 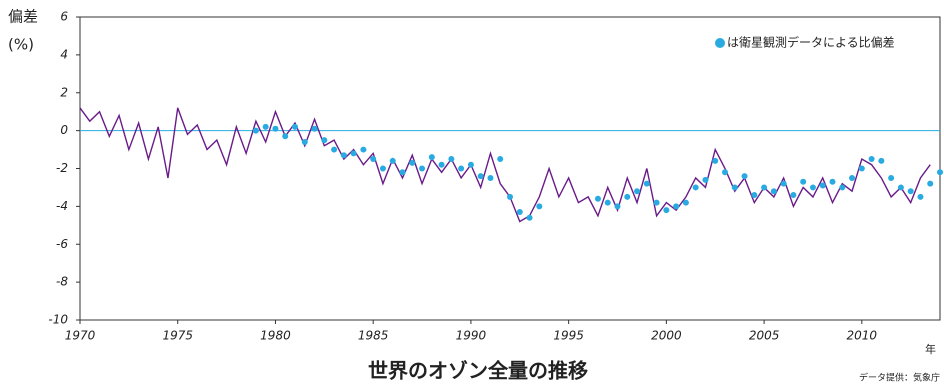 I want to click on x-tick-label: 1995, so click(x=568, y=336).